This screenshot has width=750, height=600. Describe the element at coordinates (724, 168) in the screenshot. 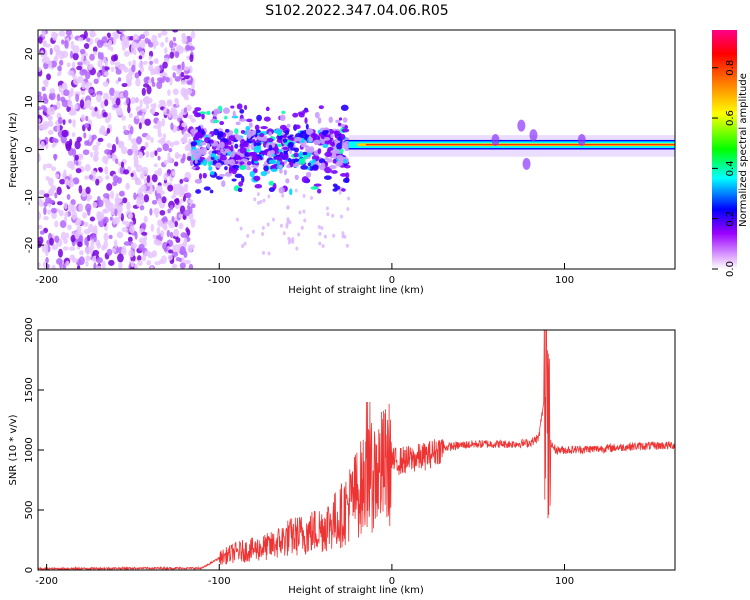

I see `colorbar-ticks: 0.0 0.2 0.4 0.6 0.8` at that location.